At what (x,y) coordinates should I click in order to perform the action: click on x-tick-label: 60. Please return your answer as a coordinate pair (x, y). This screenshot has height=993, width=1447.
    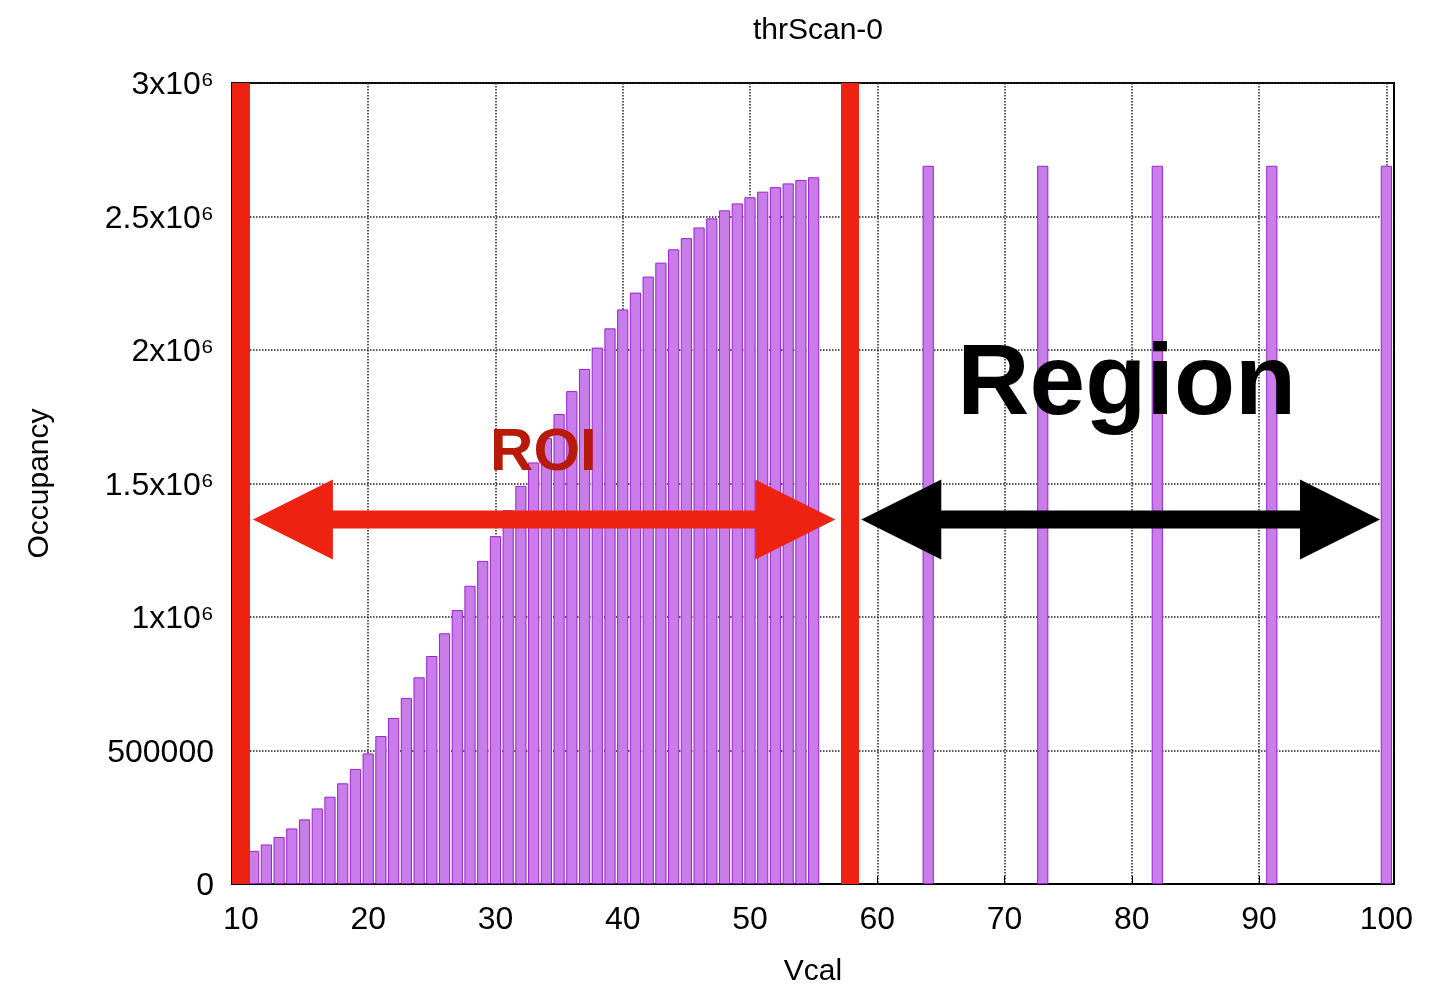
    Looking at the image, I should click on (877, 918).